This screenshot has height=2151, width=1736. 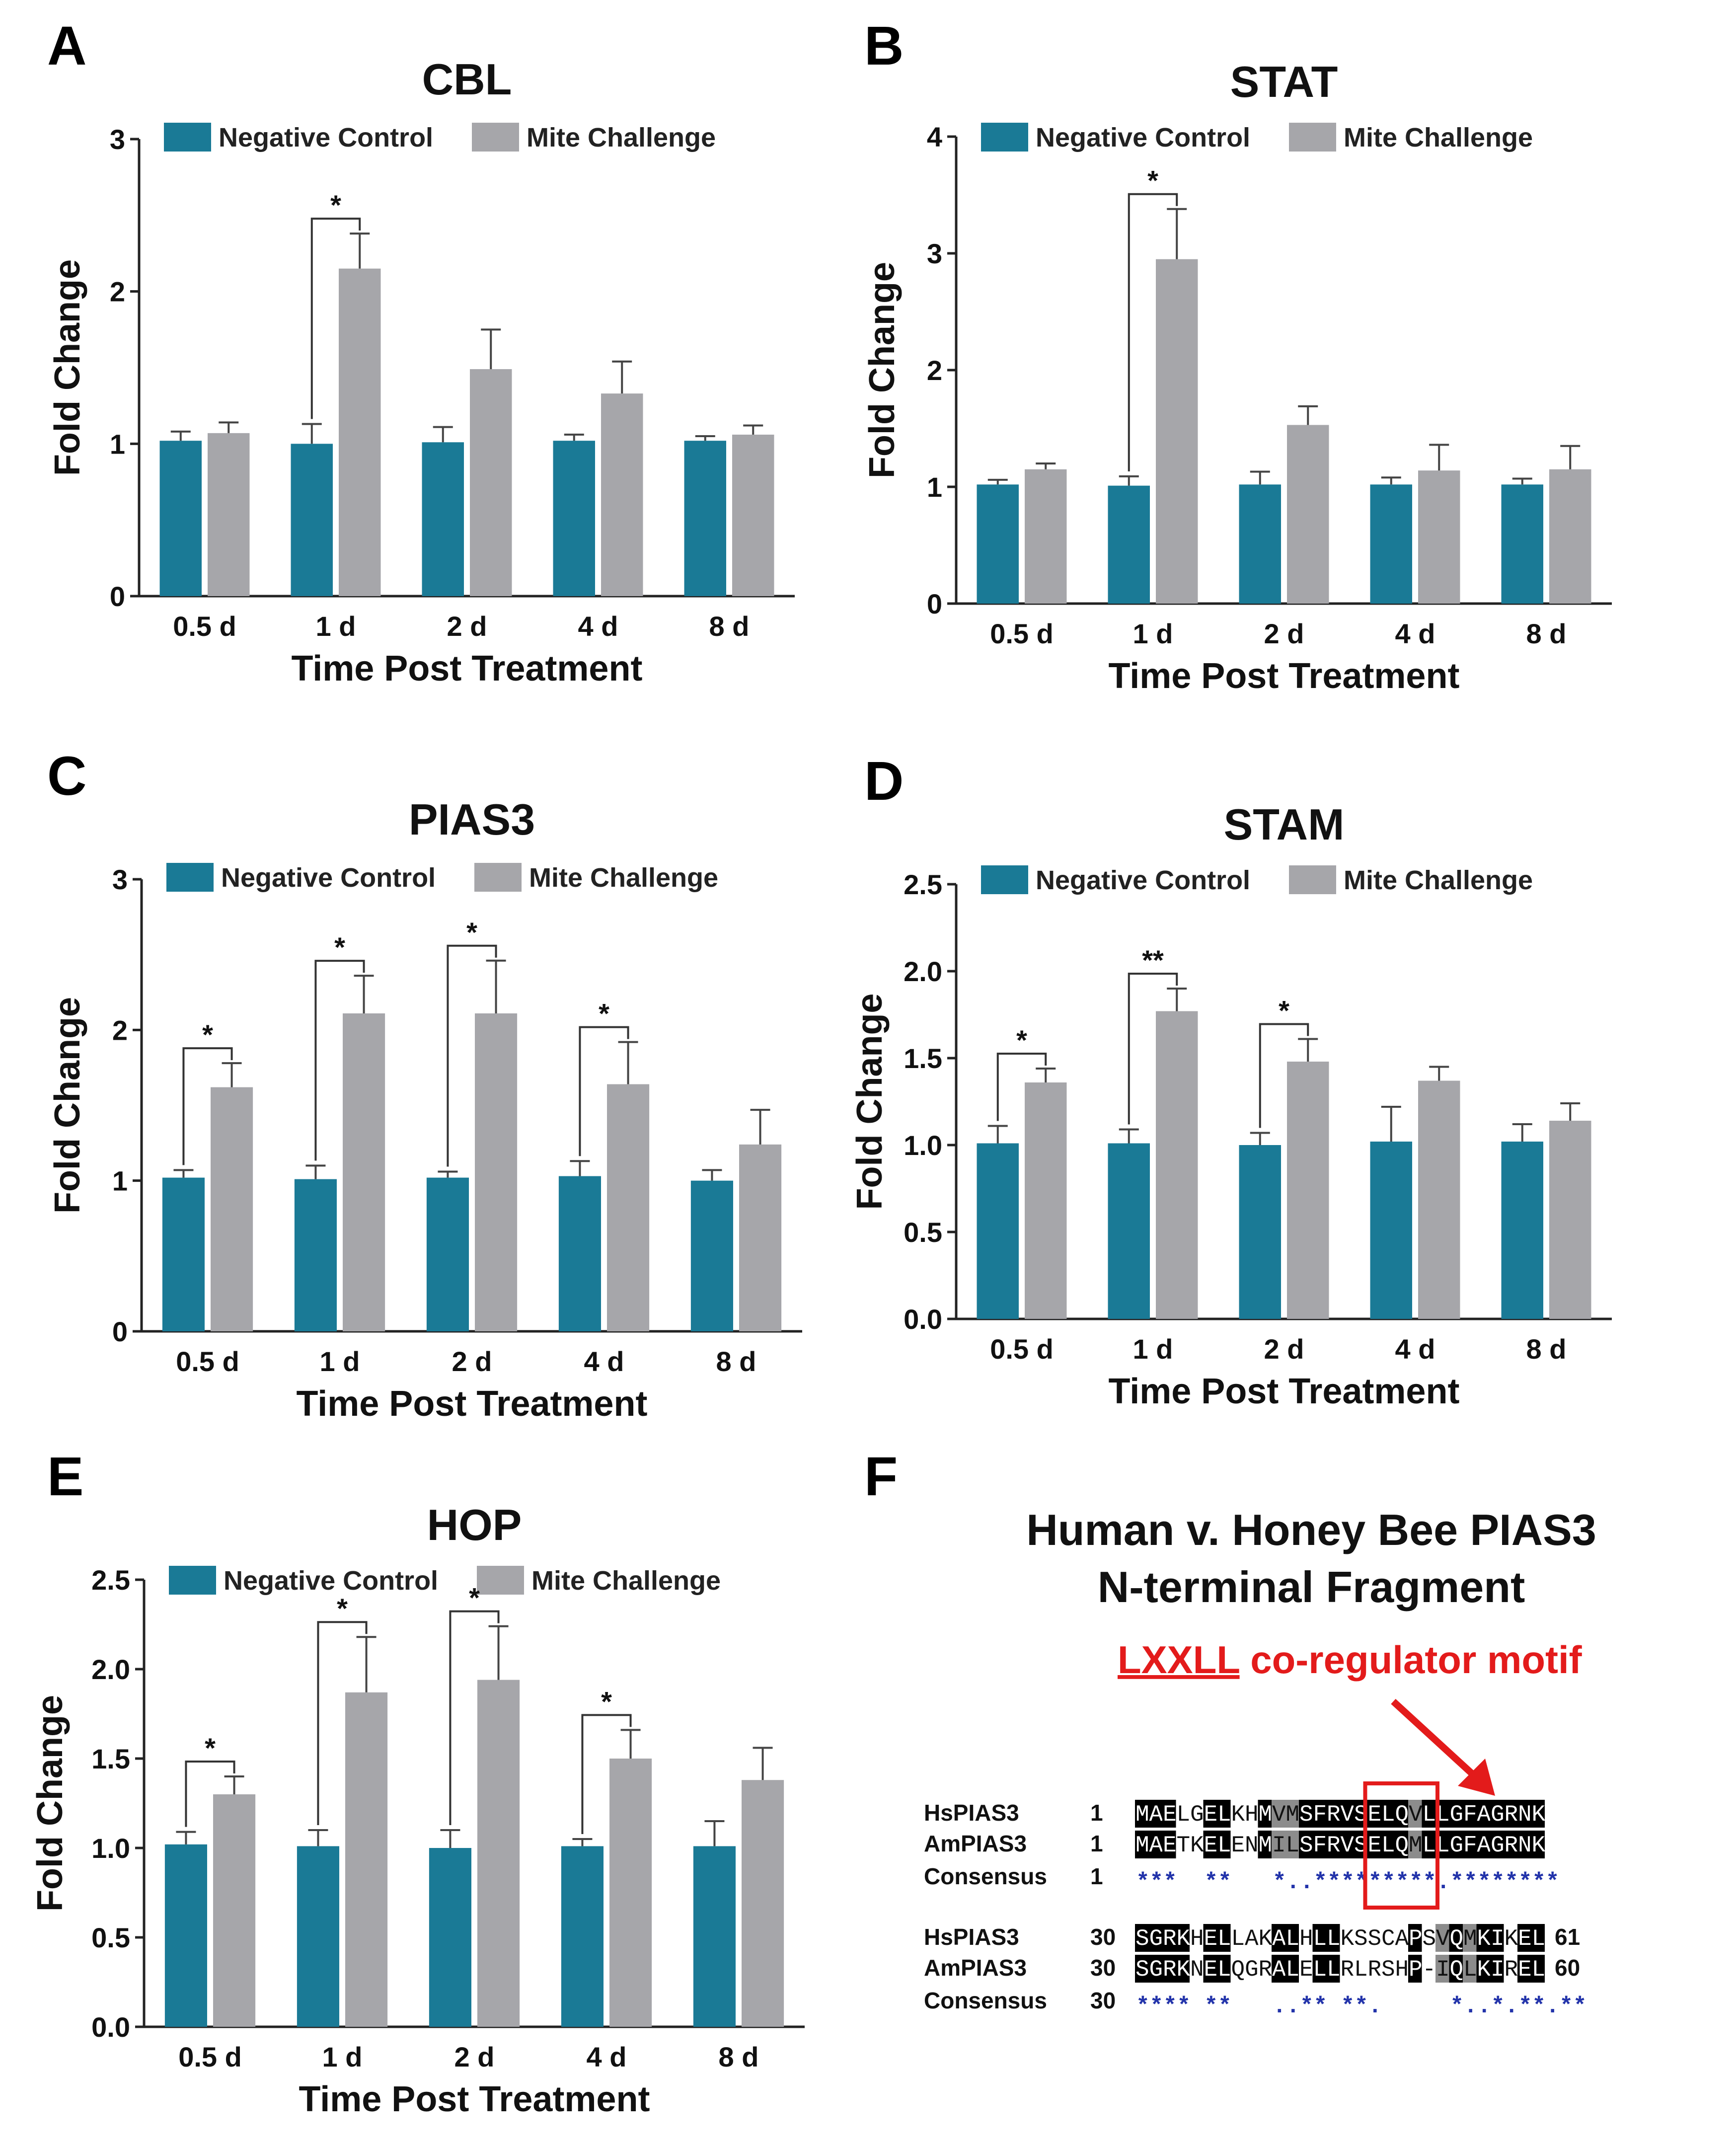 What do you see at coordinates (1498, 1970) in the screenshot?
I see `residue: I` at bounding box center [1498, 1970].